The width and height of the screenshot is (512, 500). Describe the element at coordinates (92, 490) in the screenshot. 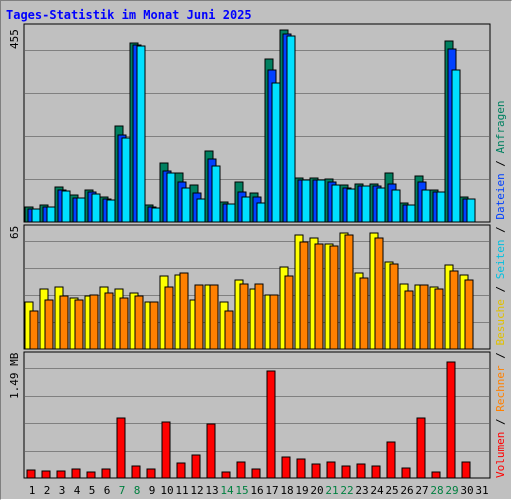

I see `x-tick-day-5: 5` at that location.